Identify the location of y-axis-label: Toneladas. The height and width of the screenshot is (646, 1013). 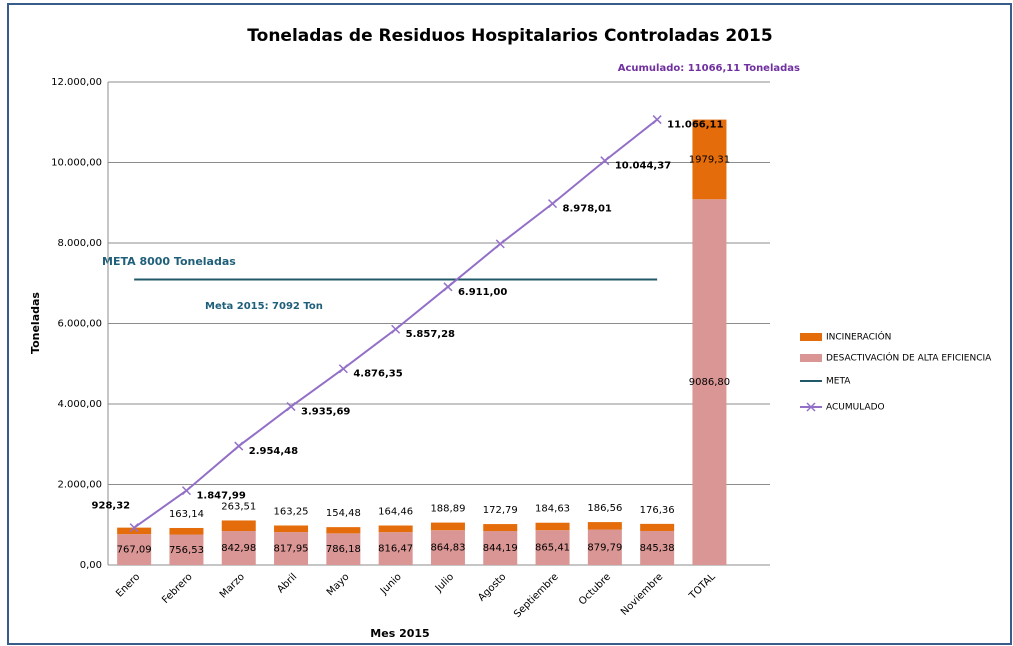
(35, 323).